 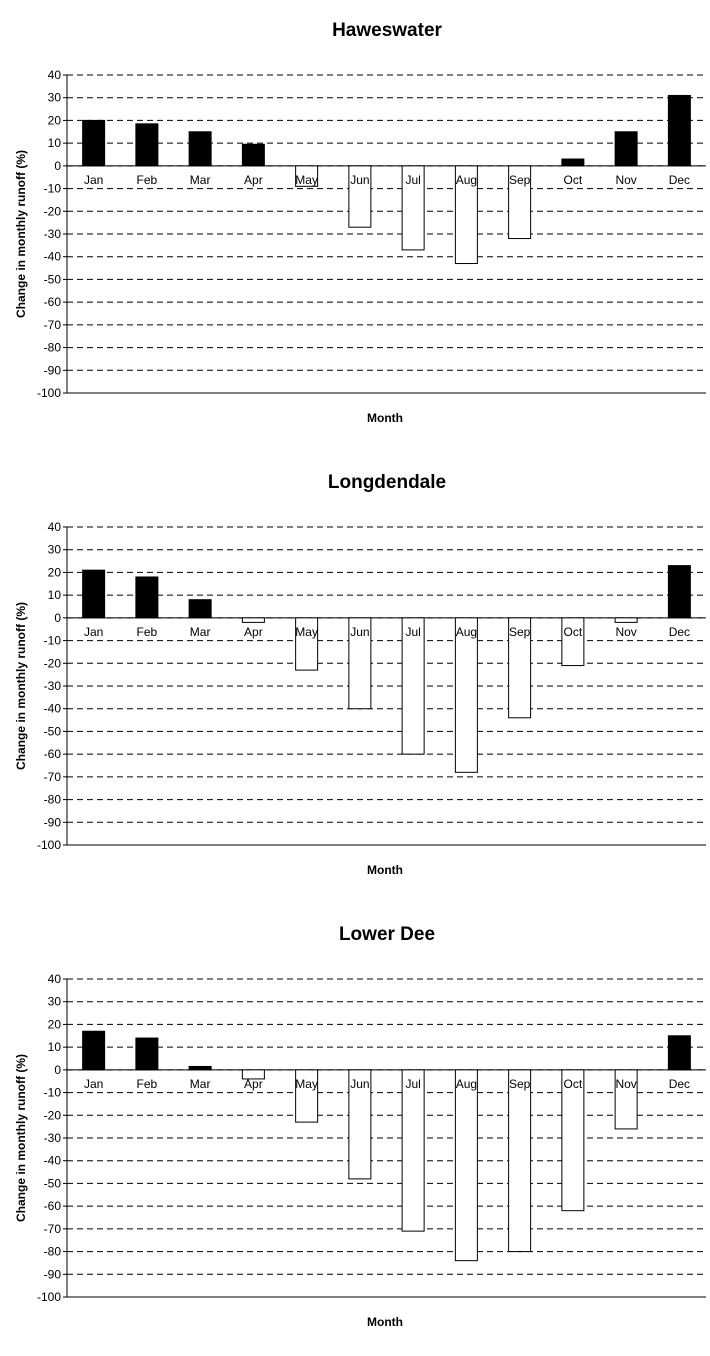 I want to click on y-tick-label: -20, so click(x=53, y=663).